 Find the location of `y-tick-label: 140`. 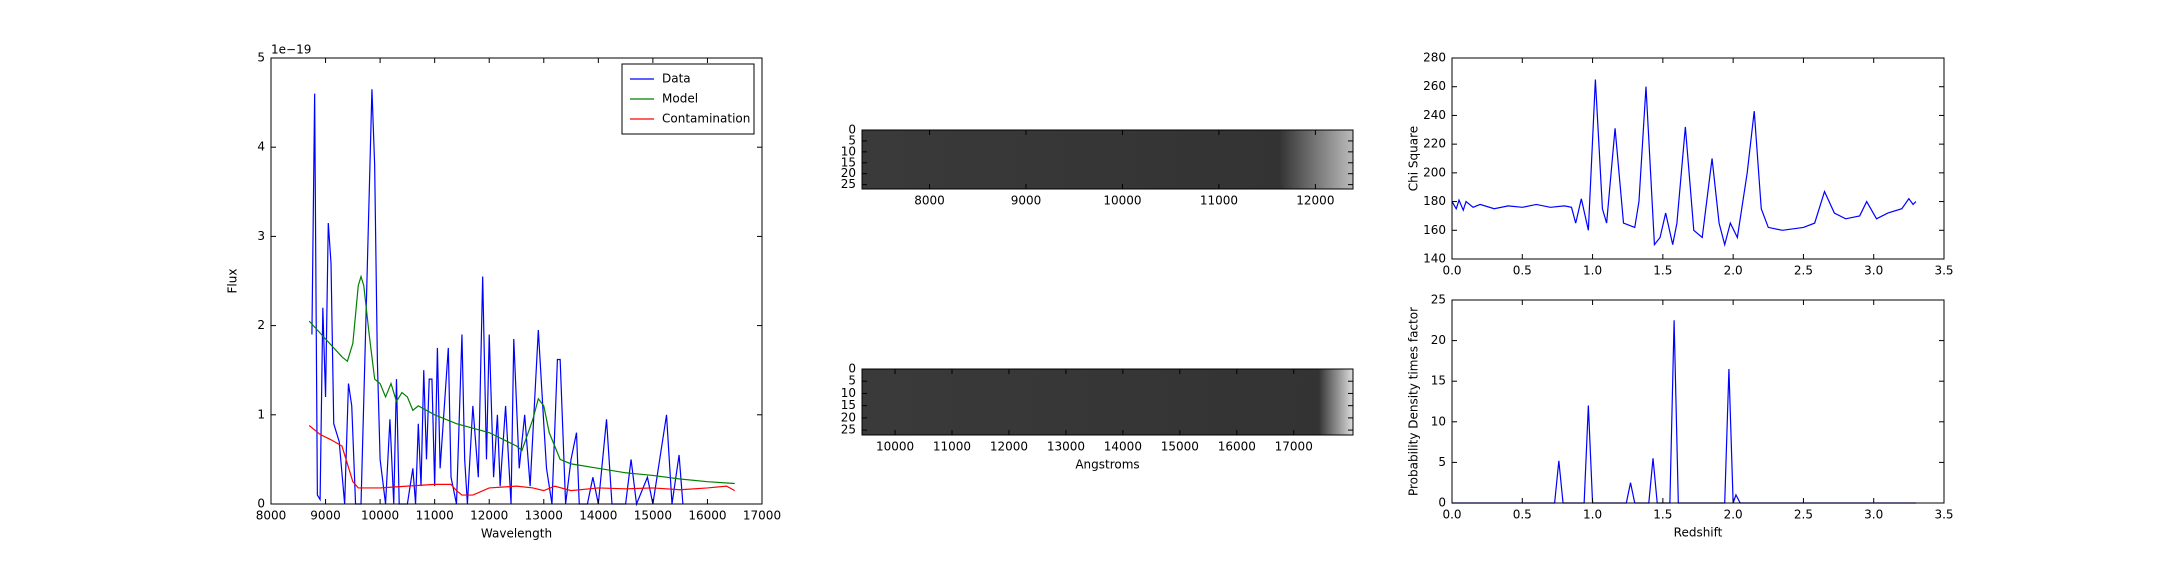

y-tick-label: 140 is located at coordinates (1434, 259).